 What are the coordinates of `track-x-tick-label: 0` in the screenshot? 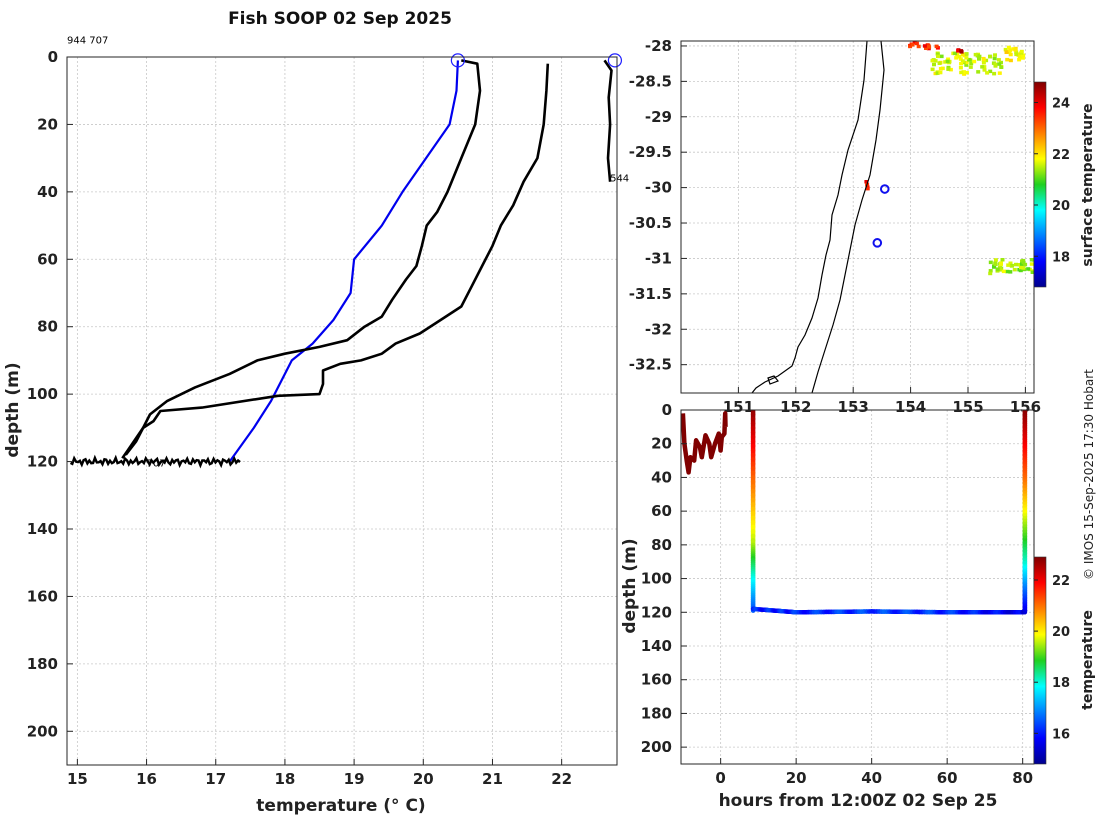 It's located at (720, 778).